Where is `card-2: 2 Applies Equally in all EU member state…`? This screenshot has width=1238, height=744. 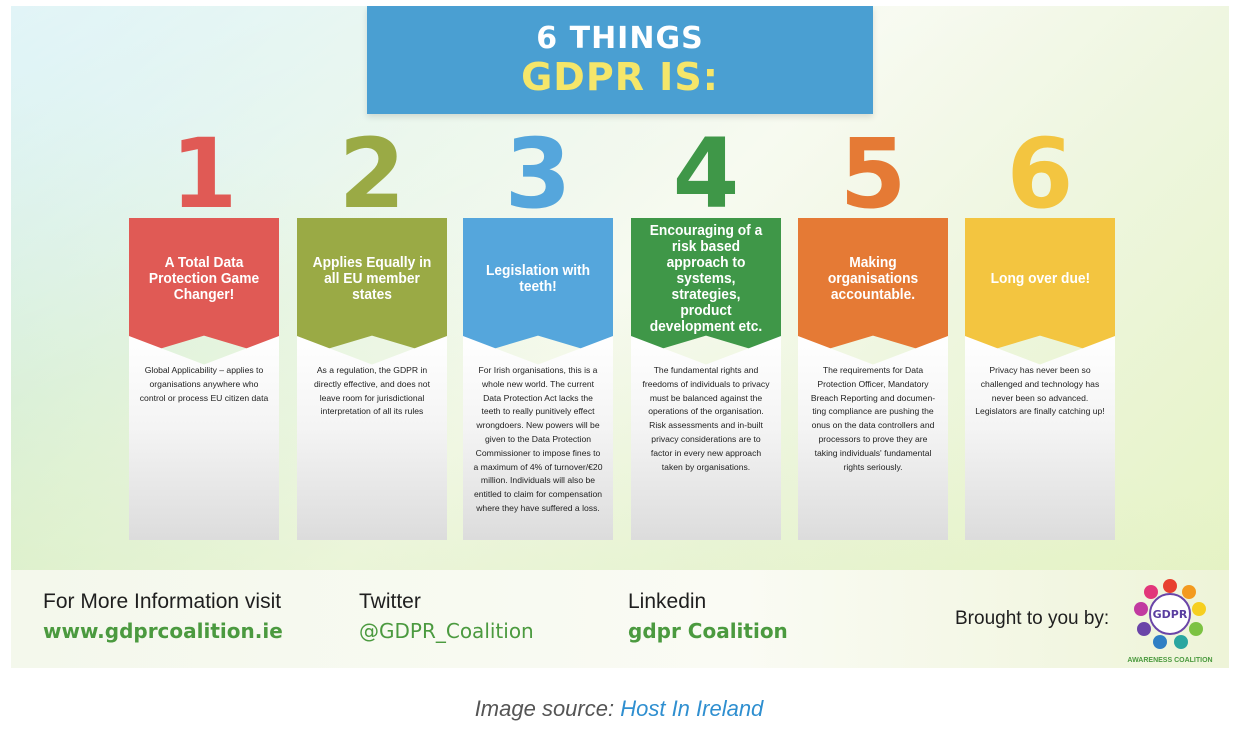 card-2: 2 Applies Equally in all EU member state… is located at coordinates (372, 288).